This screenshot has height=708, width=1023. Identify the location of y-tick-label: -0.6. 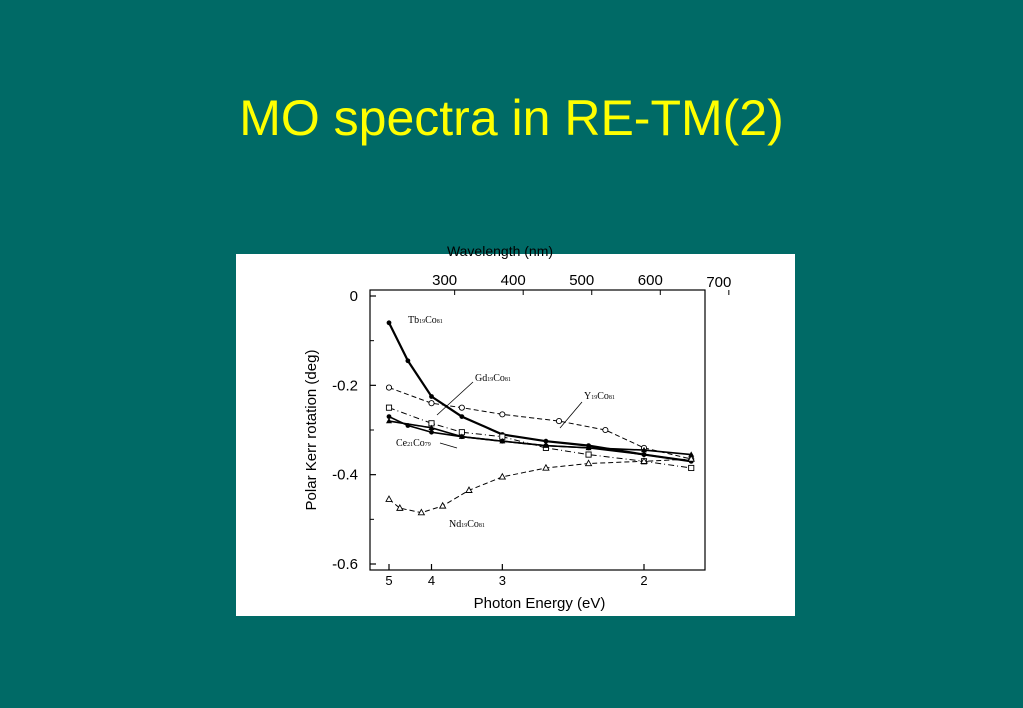
(345, 564).